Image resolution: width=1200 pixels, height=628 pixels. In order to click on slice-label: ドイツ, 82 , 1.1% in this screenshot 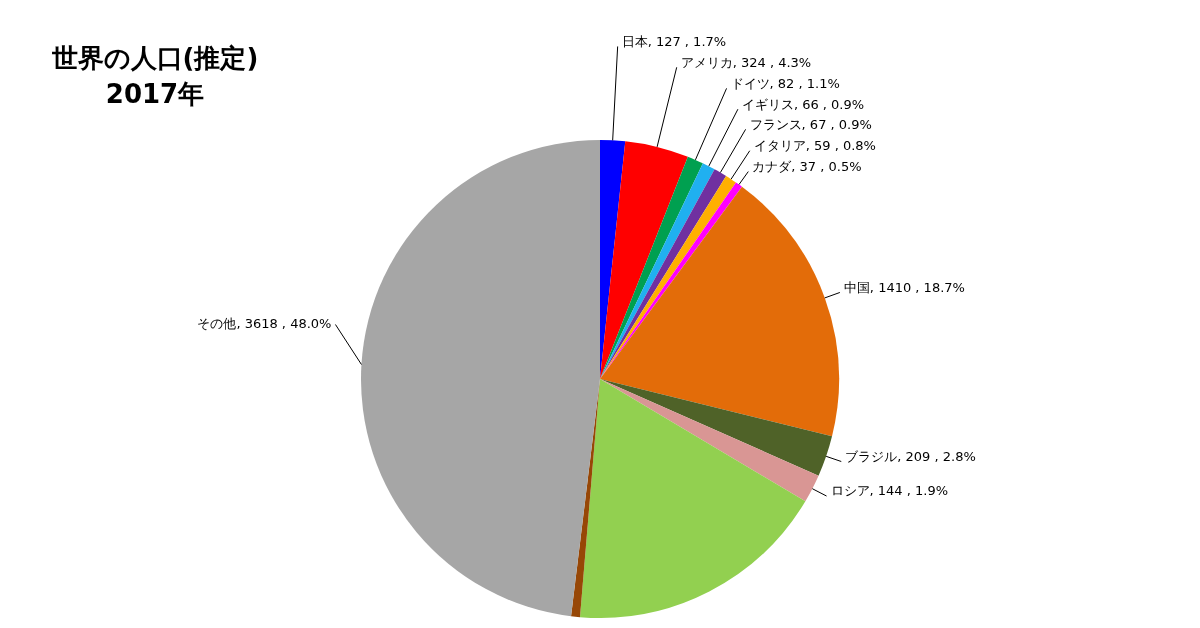, I will do `click(785, 83)`.